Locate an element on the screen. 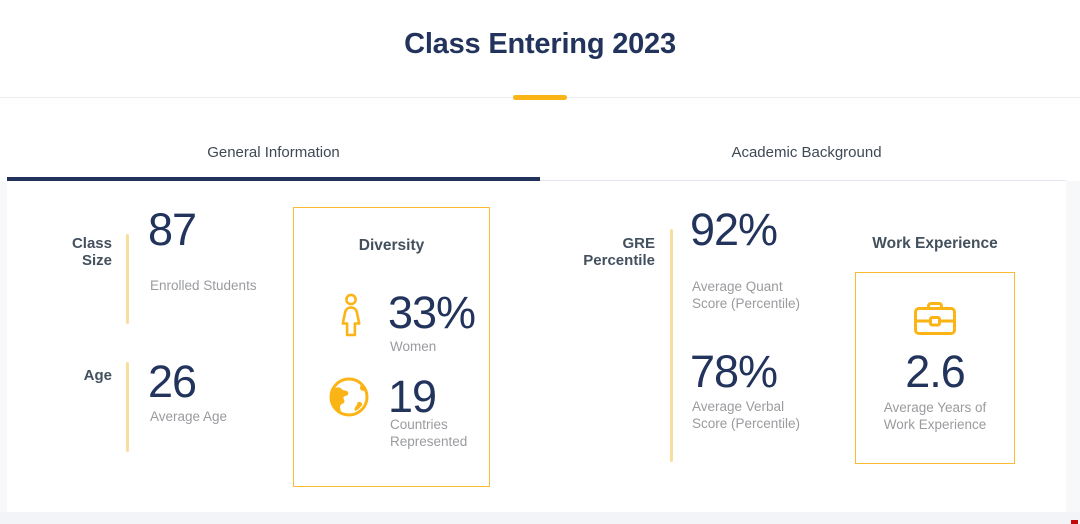  age-divider is located at coordinates (127, 407).